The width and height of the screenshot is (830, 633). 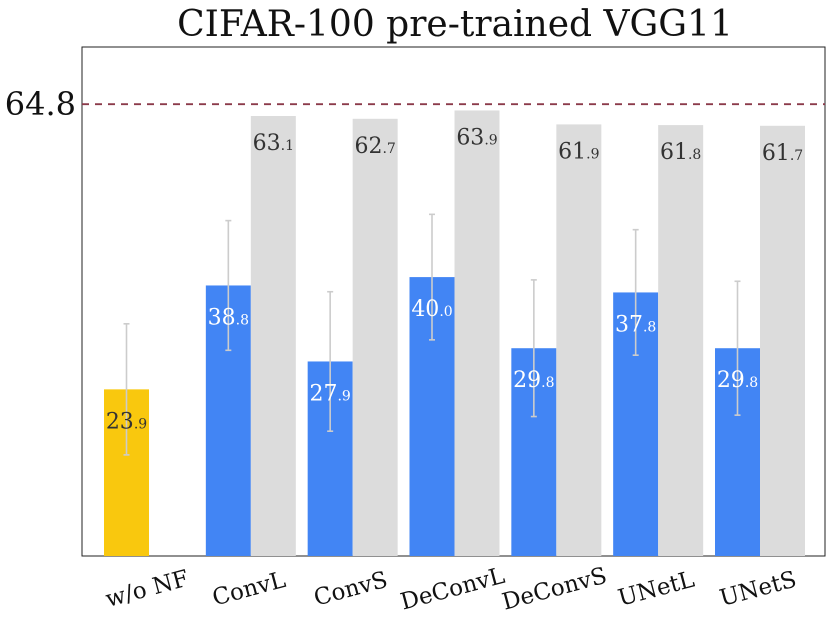 I want to click on bar-primary-label-4: 29.8, so click(x=533, y=380).